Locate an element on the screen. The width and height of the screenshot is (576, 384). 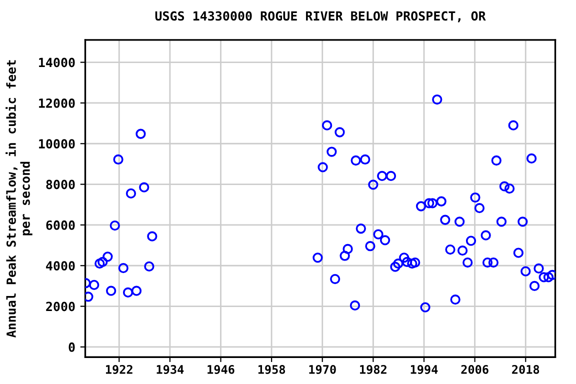
y-tick-label: 6000 is located at coordinates (60, 225).